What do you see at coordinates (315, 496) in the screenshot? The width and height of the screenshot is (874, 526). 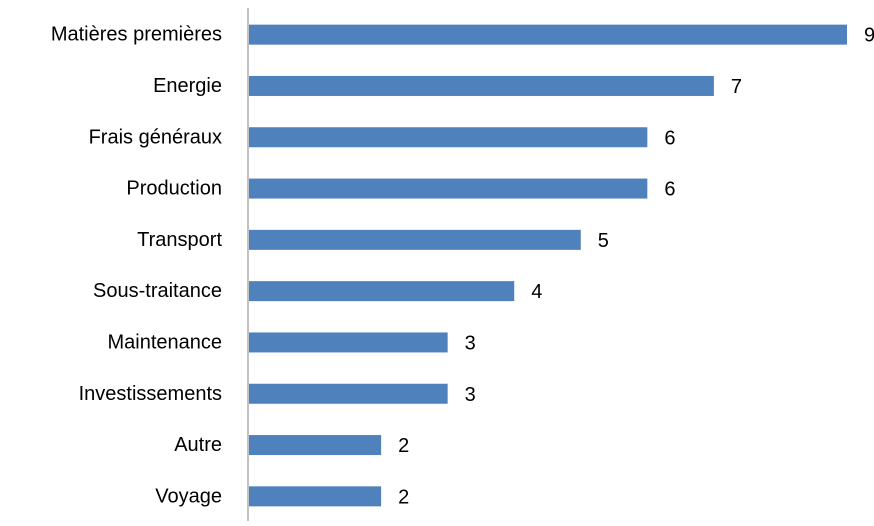 I see `bar-voyage` at bounding box center [315, 496].